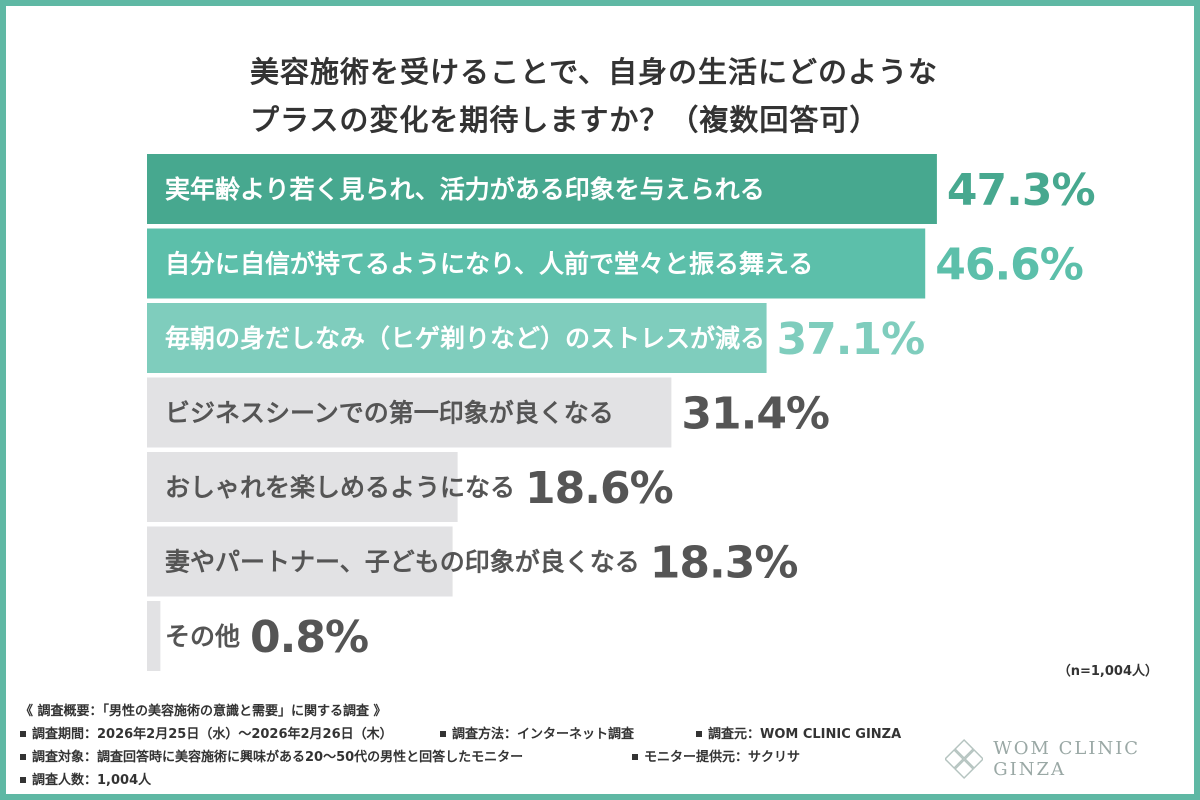 The width and height of the screenshot is (1200, 800). Describe the element at coordinates (402, 562) in the screenshot. I see `bar-category-label: 妻やパートナー、子どもの印象が良くなる` at that location.